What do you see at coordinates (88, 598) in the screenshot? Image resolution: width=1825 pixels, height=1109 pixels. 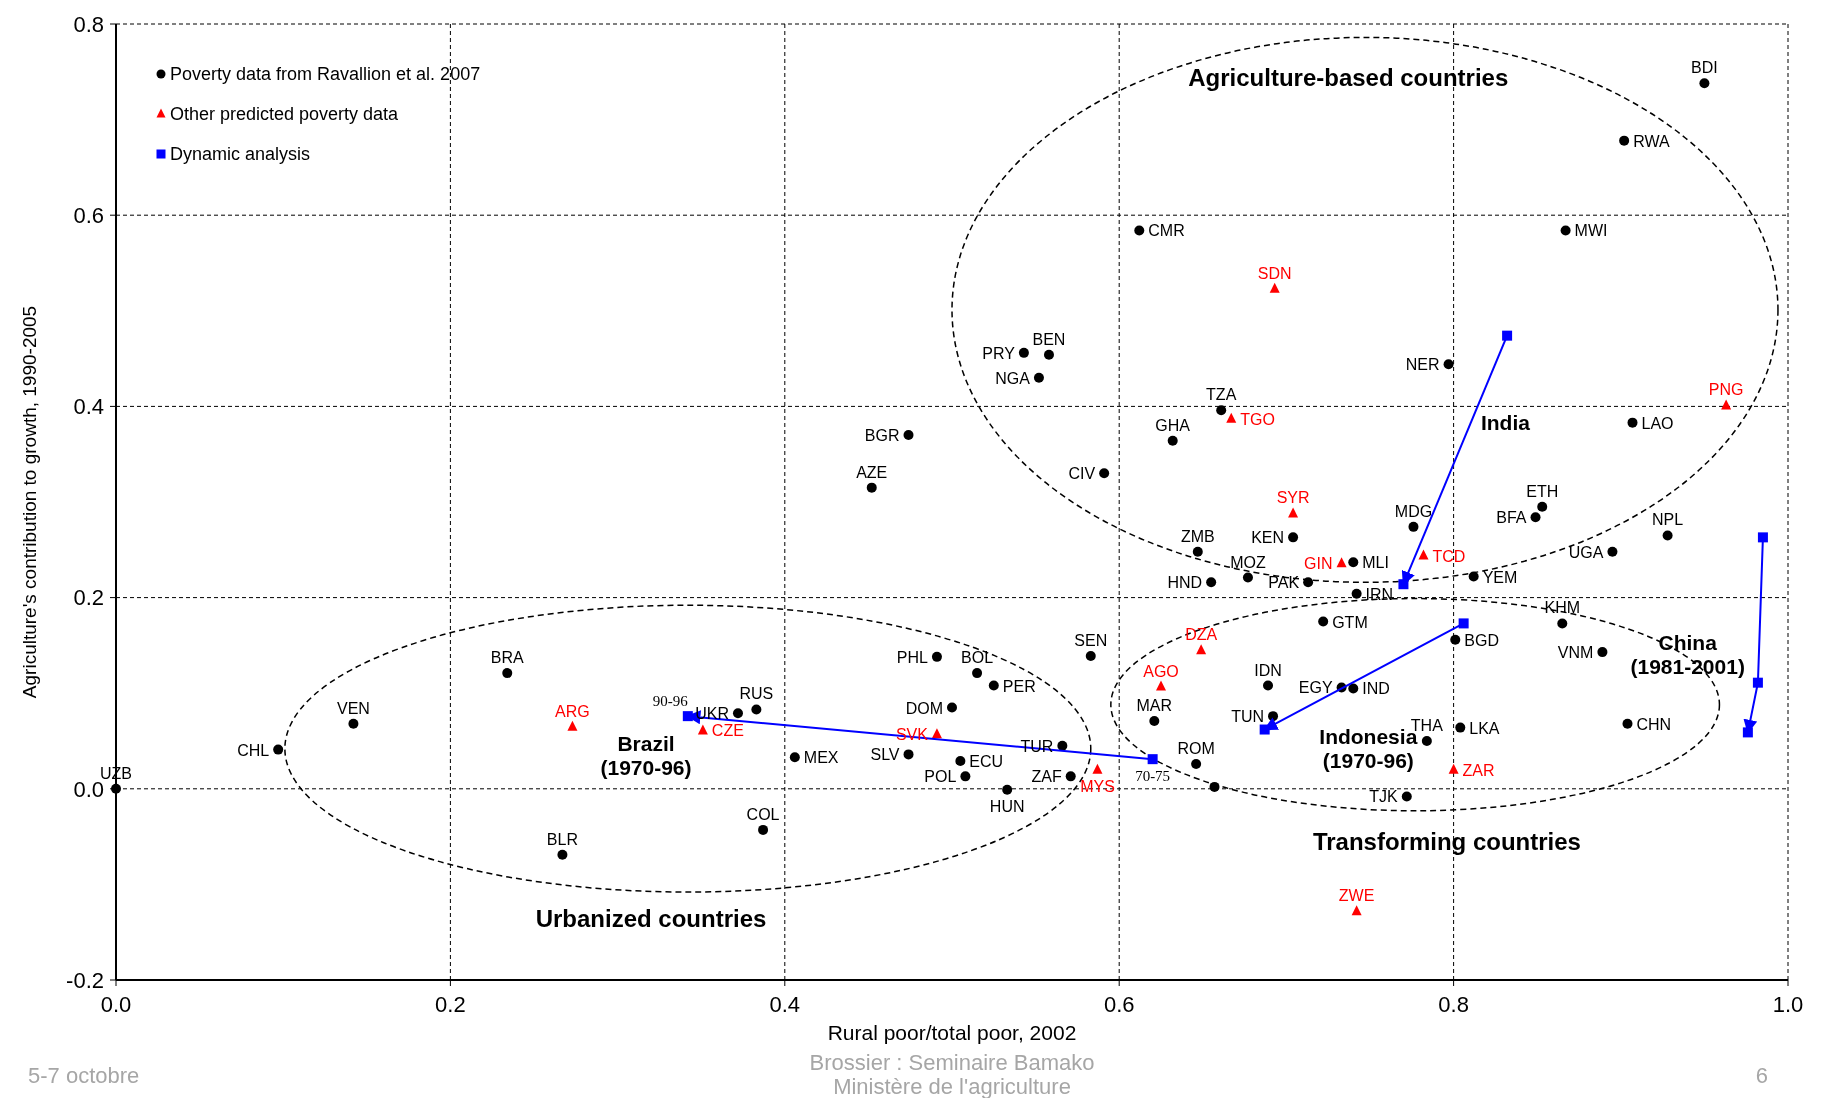 I see `y-tick-label: 0.2` at bounding box center [88, 598].